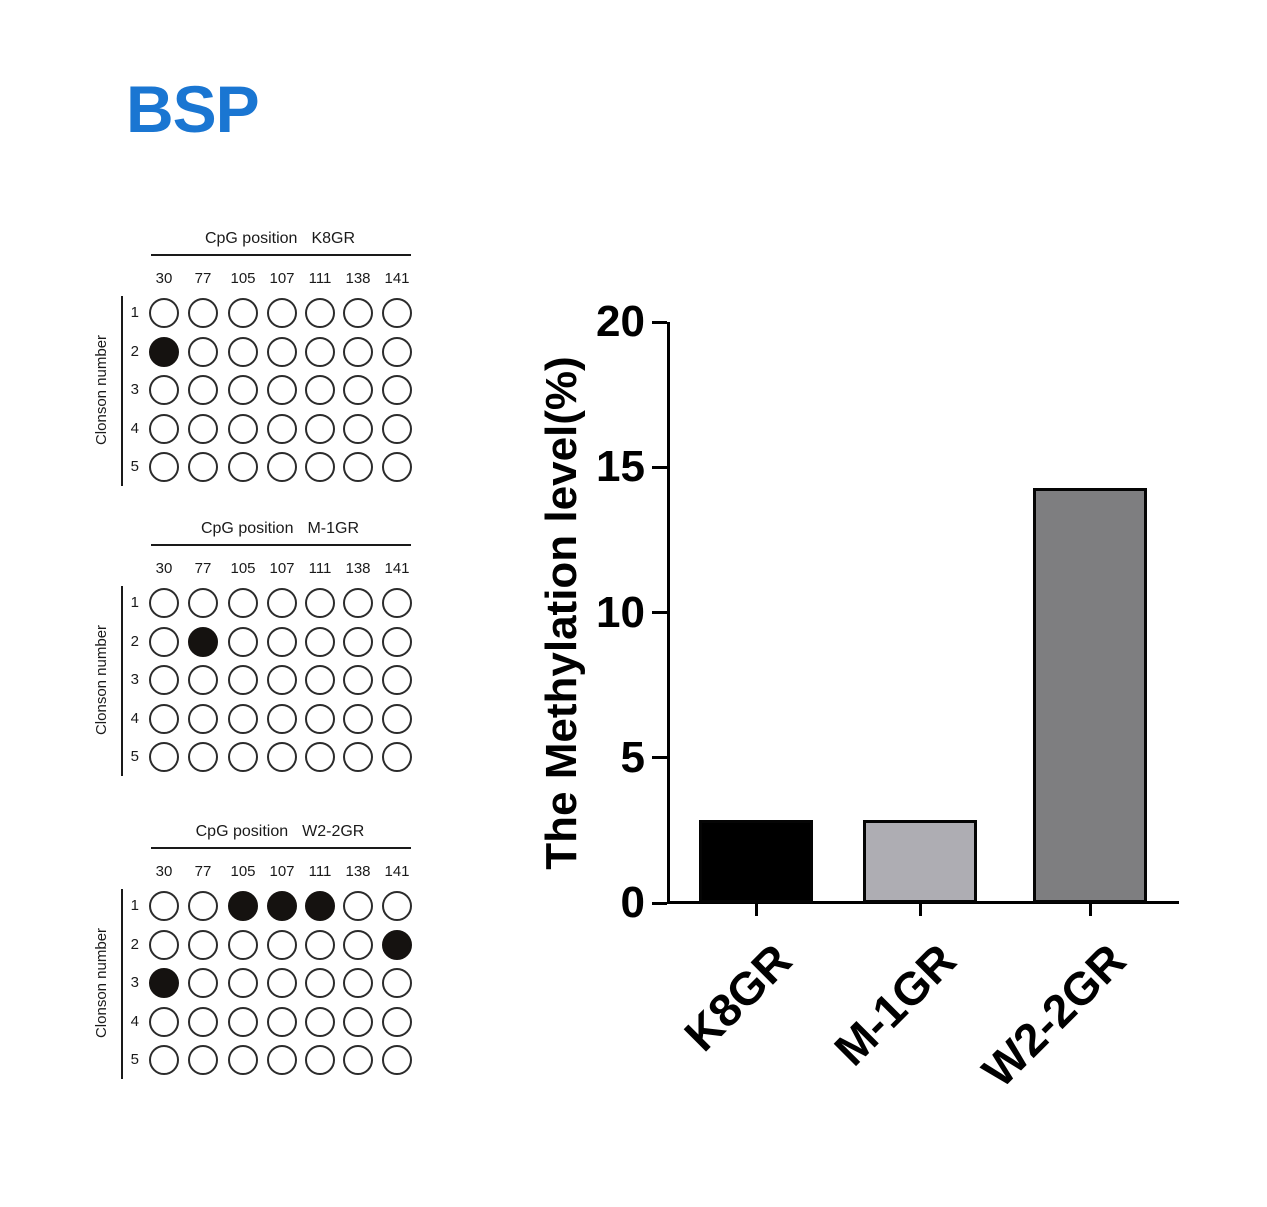  What do you see at coordinates (756, 861) in the screenshot?
I see `bar-K8GR` at bounding box center [756, 861].